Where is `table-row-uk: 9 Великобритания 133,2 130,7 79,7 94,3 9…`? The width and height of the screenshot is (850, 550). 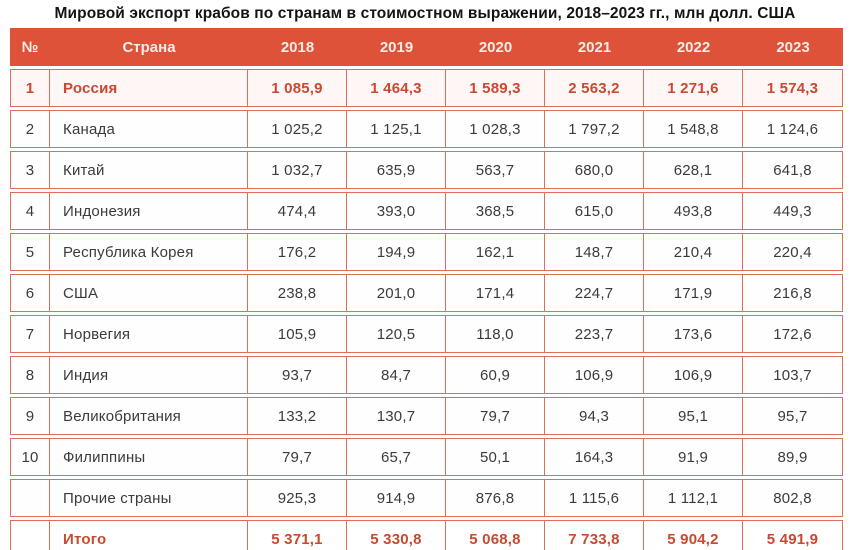 table-row-uk: 9 Великобритания 133,2 130,7 79,7 94,3 9… is located at coordinates (426, 416).